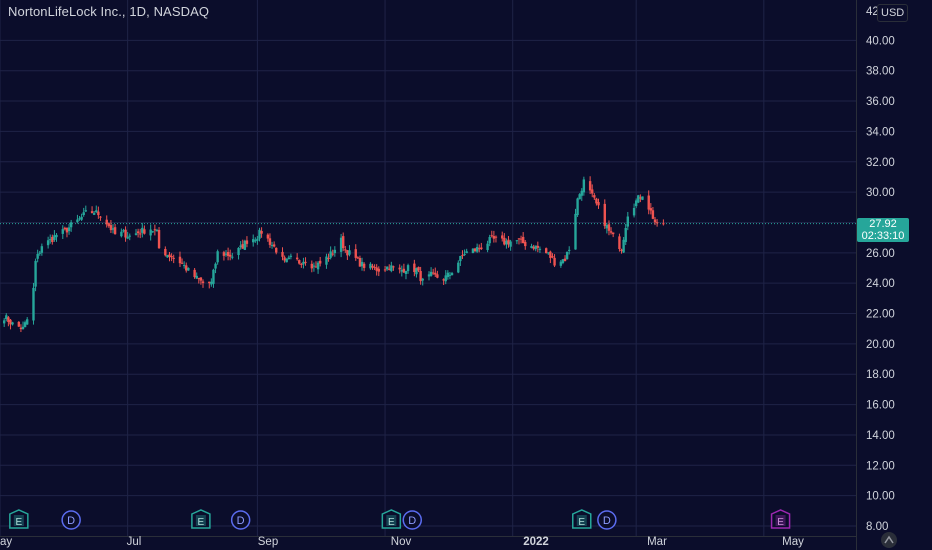 This screenshot has width=932, height=550. Describe the element at coordinates (880, 497) in the screenshot. I see `price-tick-label: 10.00` at that location.